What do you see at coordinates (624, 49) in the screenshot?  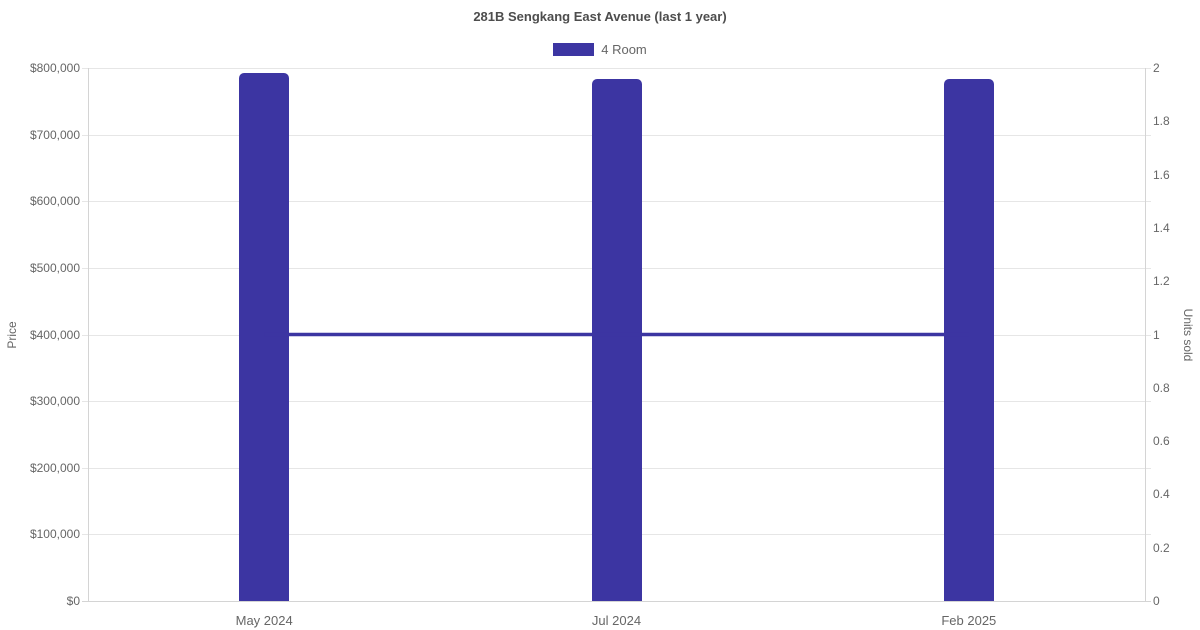 I see `legend-item-4-room: 4 Room` at bounding box center [624, 49].